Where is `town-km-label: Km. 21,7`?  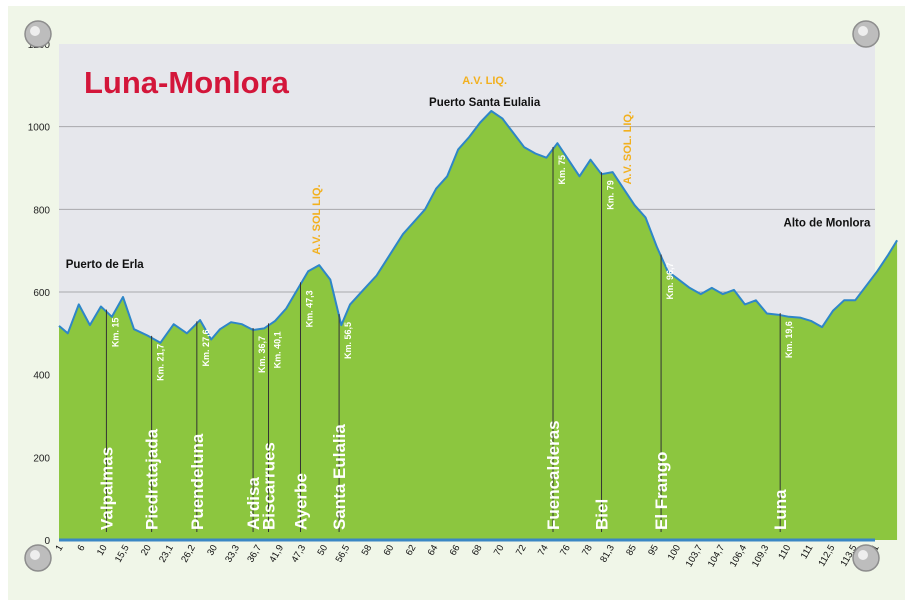 town-km-label: Km. 21,7 is located at coordinates (161, 362).